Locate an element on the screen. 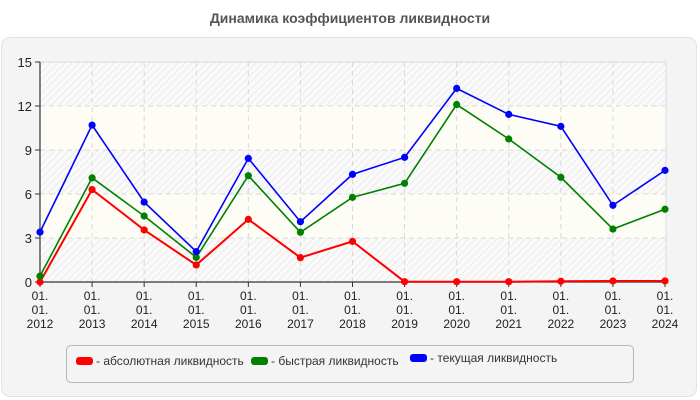 The image size is (700, 400). legend-item-current: - текущая ликвидность is located at coordinates (483, 358).